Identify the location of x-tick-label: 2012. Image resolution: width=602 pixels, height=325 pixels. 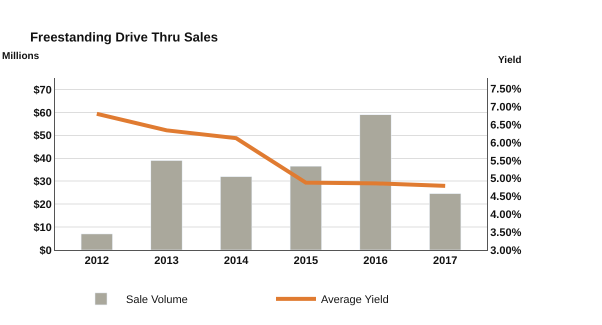
(97, 261).